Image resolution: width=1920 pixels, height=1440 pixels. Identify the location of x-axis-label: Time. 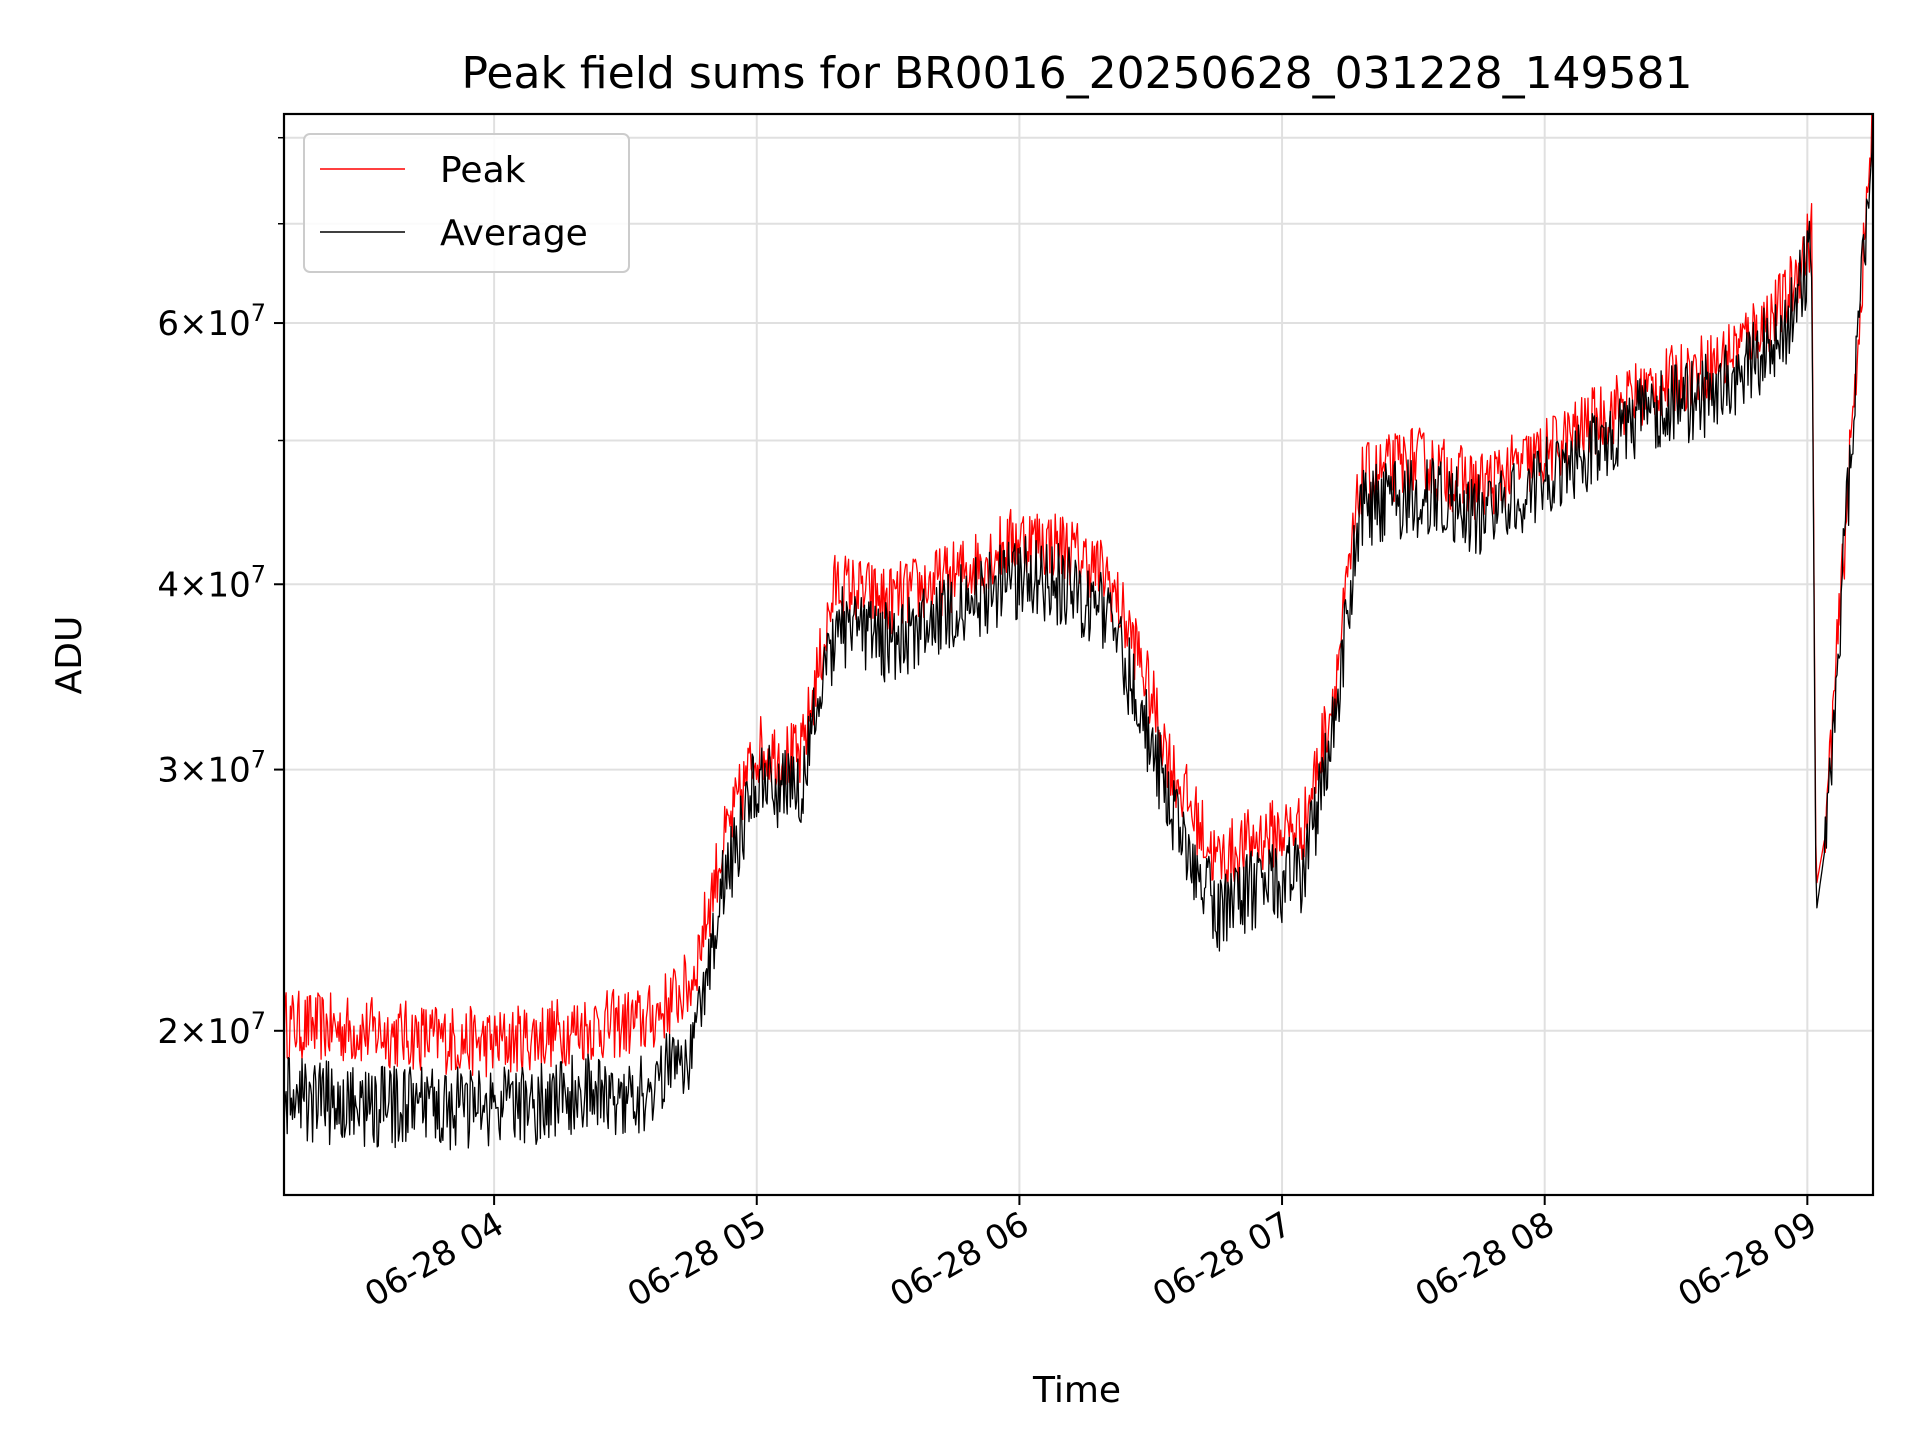
(1076, 1390).